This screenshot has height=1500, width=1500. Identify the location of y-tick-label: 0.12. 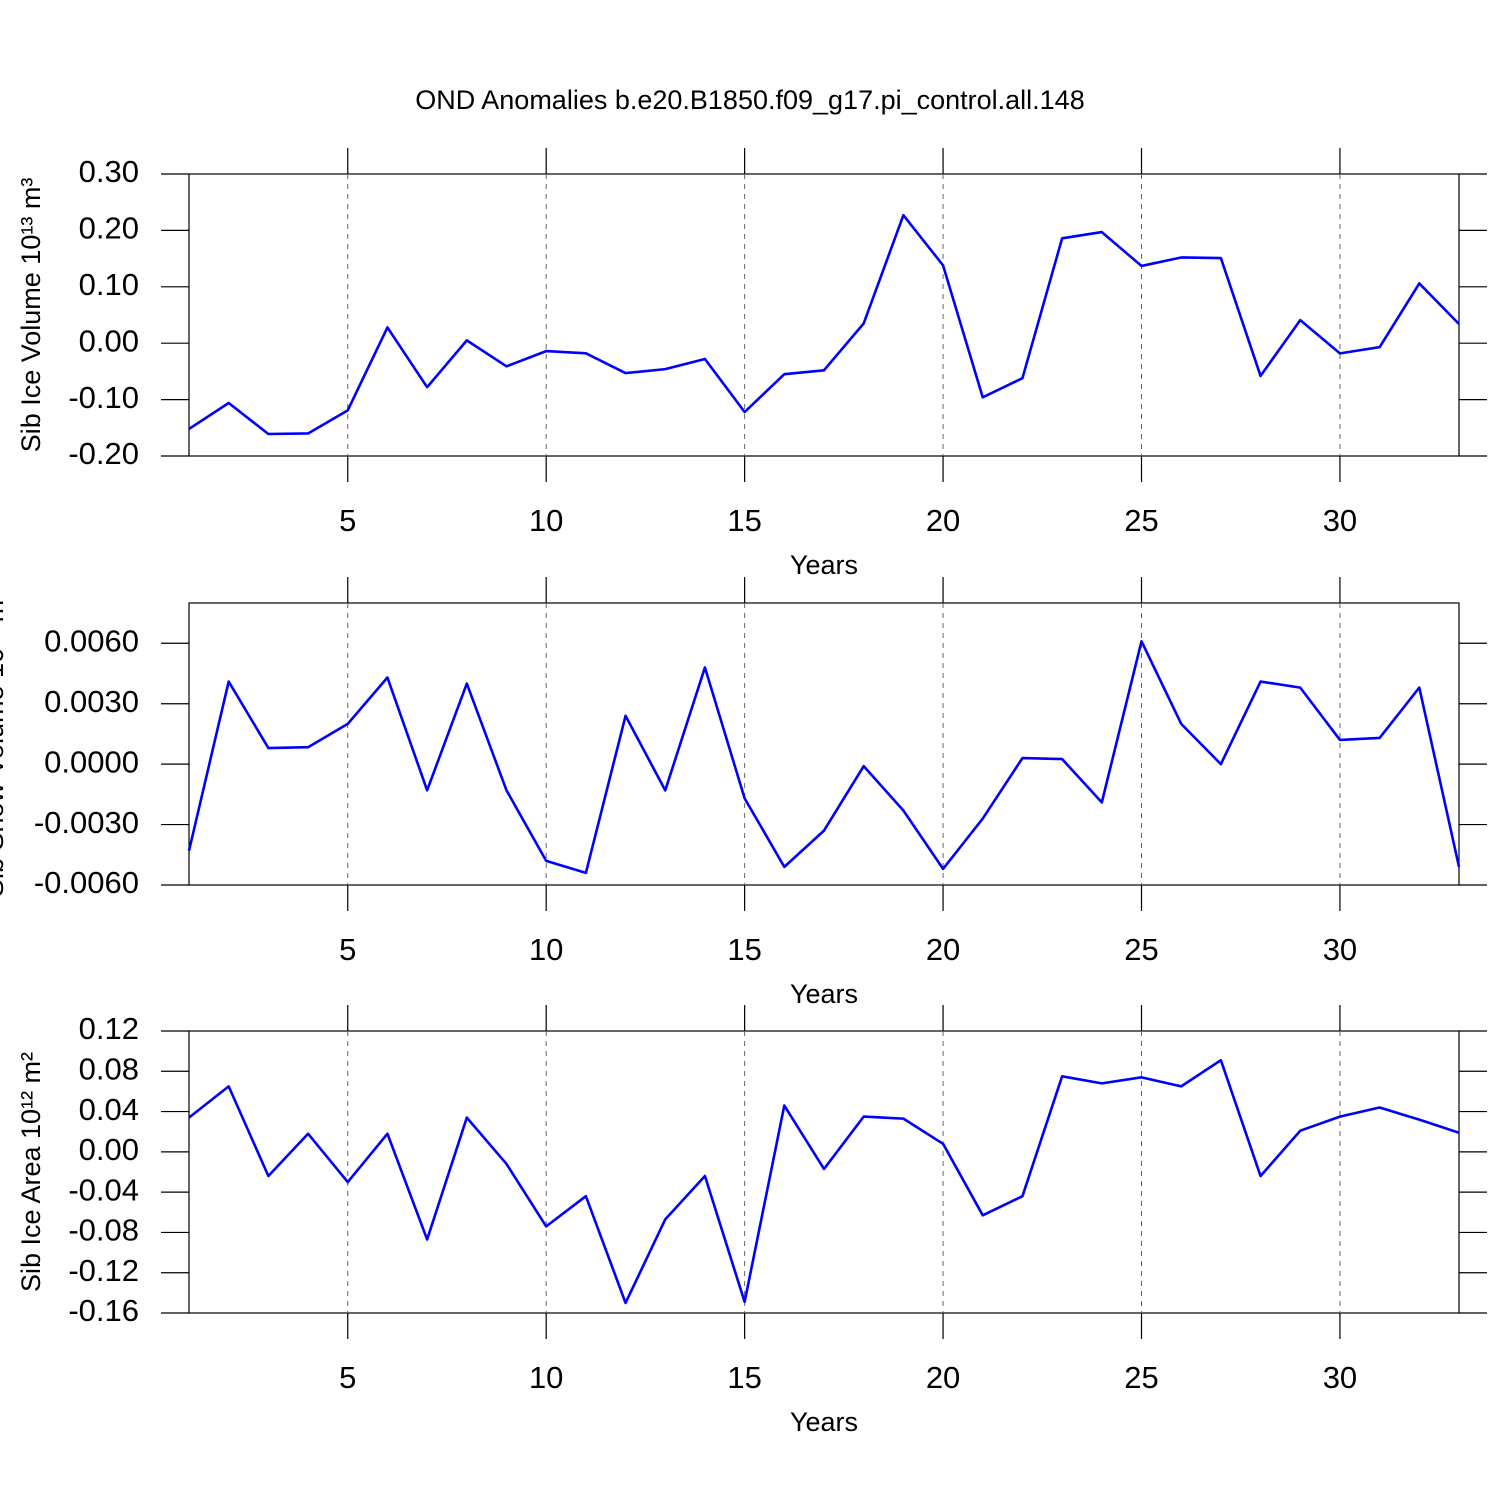
(109, 1028).